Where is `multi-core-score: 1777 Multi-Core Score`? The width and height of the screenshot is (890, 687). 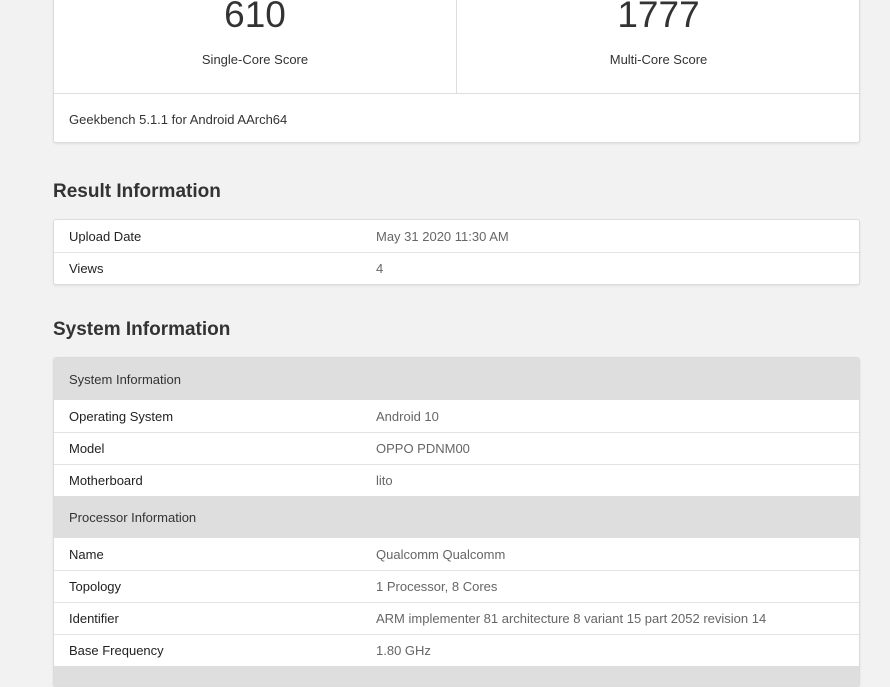 multi-core-score: 1777 Multi-Core Score is located at coordinates (658, 46).